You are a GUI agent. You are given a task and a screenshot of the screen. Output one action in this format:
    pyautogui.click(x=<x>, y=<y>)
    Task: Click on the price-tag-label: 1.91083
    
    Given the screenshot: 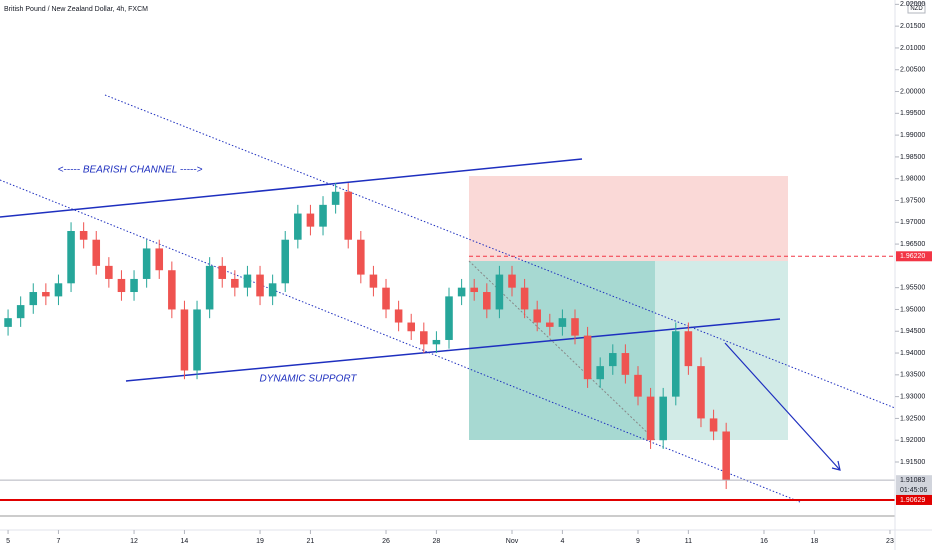 What is the action you would take?
    pyautogui.click(x=912, y=480)
    